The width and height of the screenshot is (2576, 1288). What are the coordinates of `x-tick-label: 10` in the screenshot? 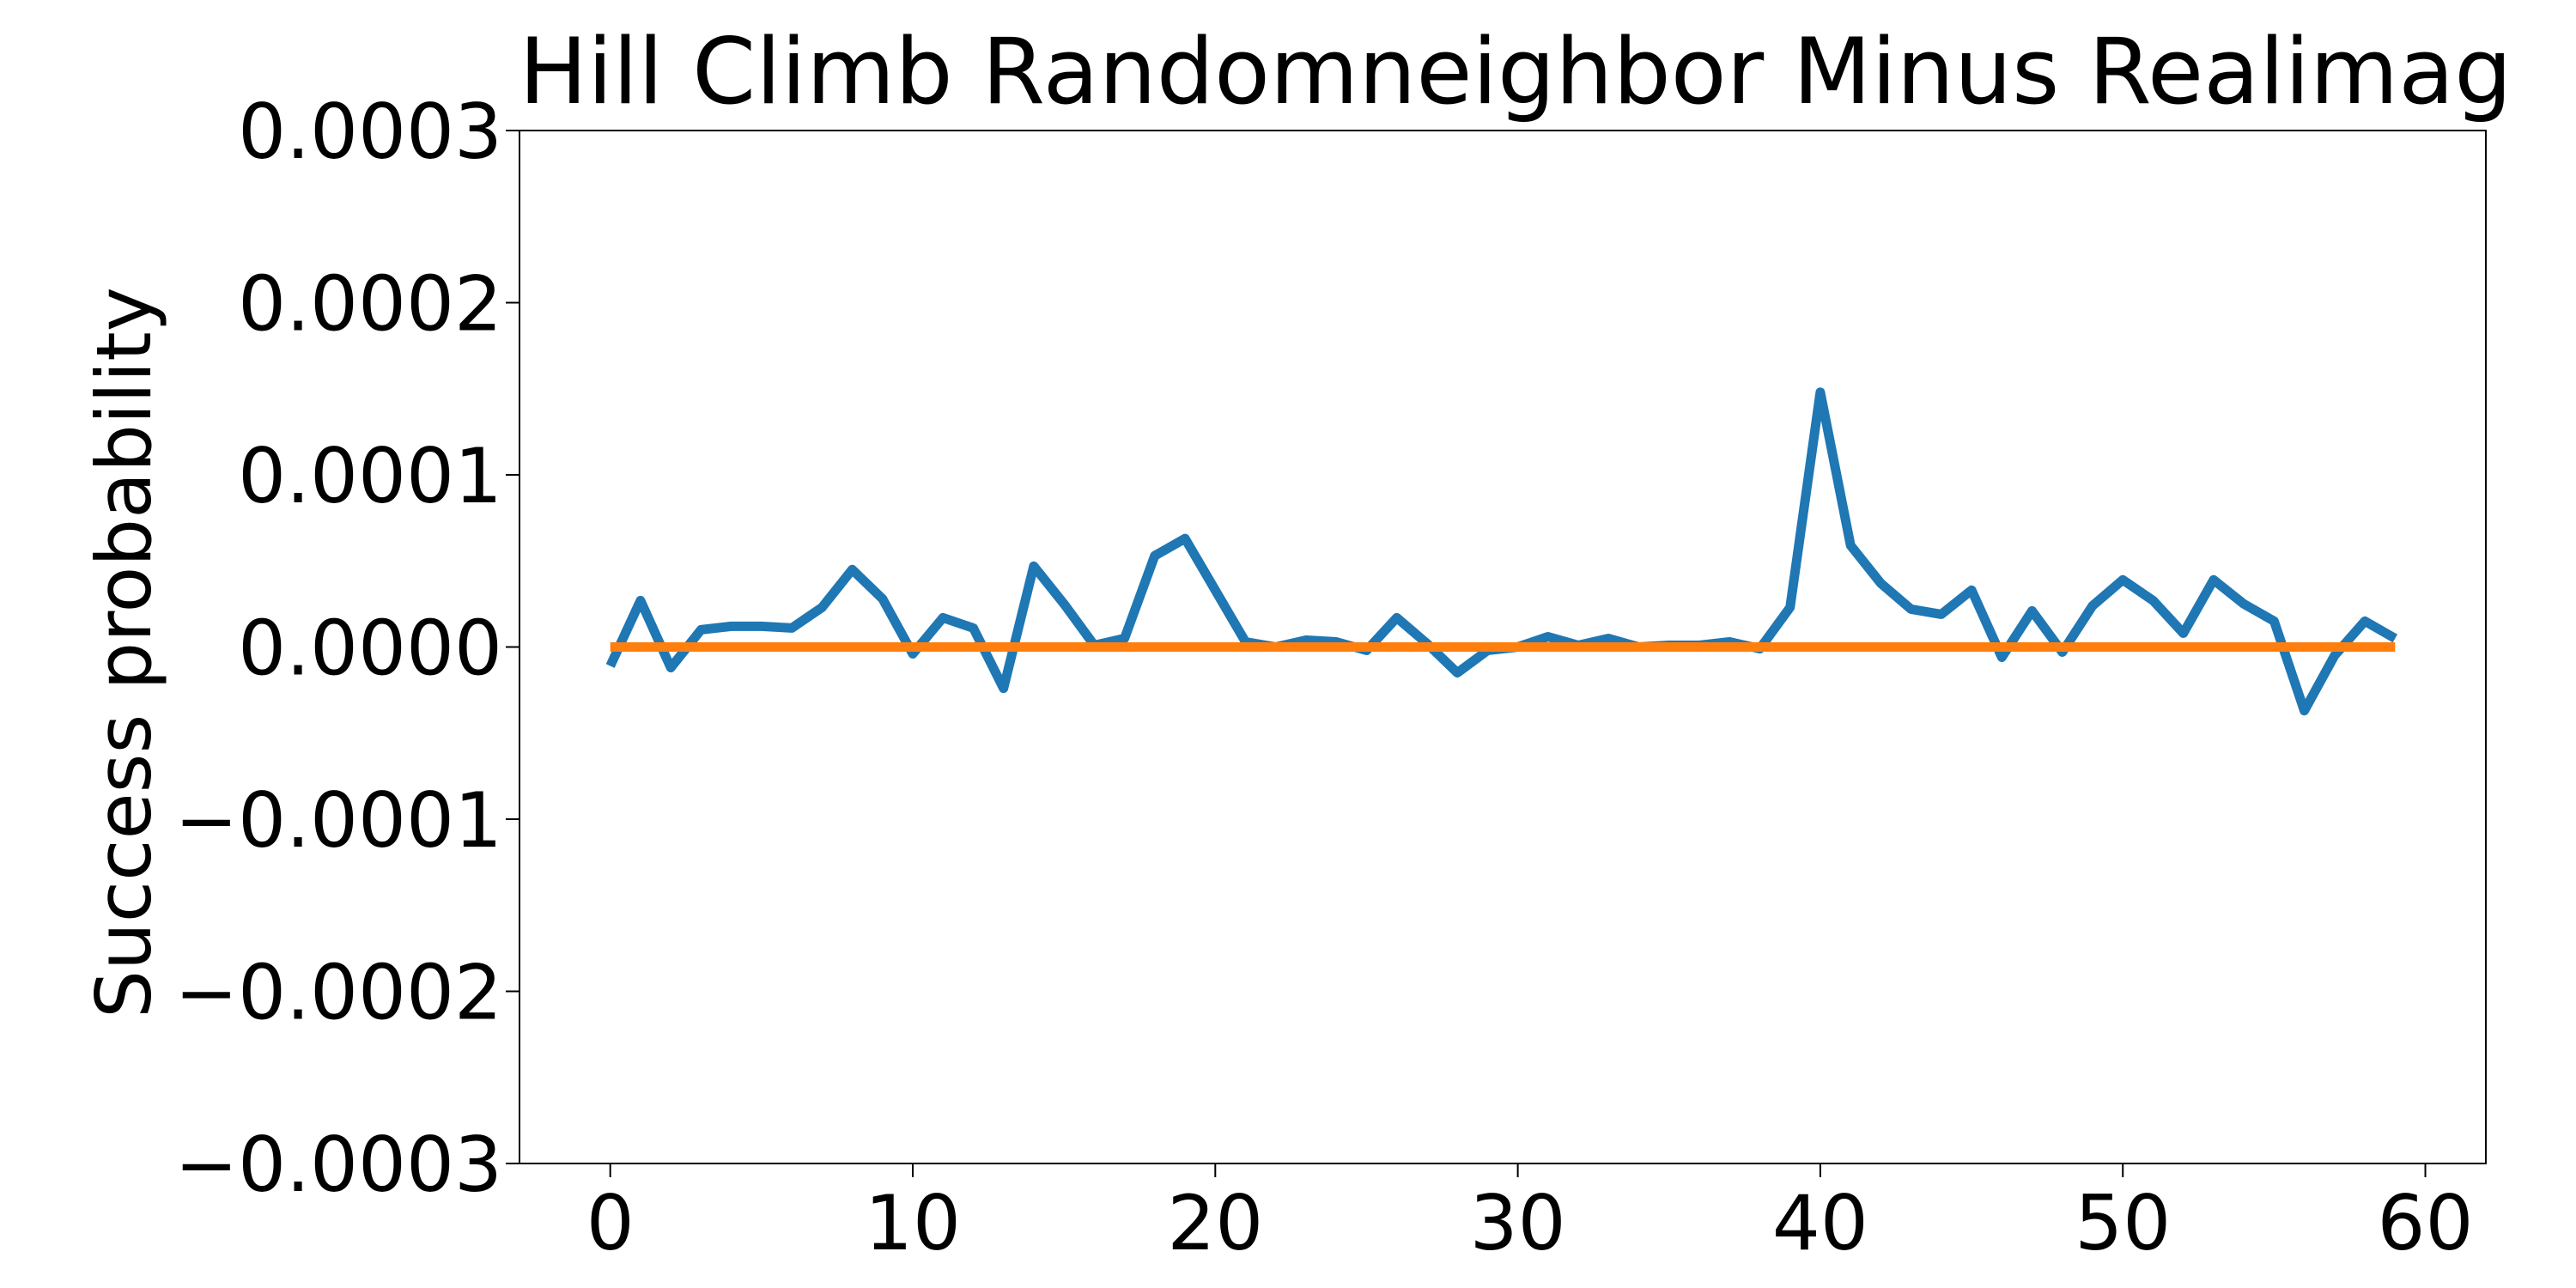 It's located at (913, 1223).